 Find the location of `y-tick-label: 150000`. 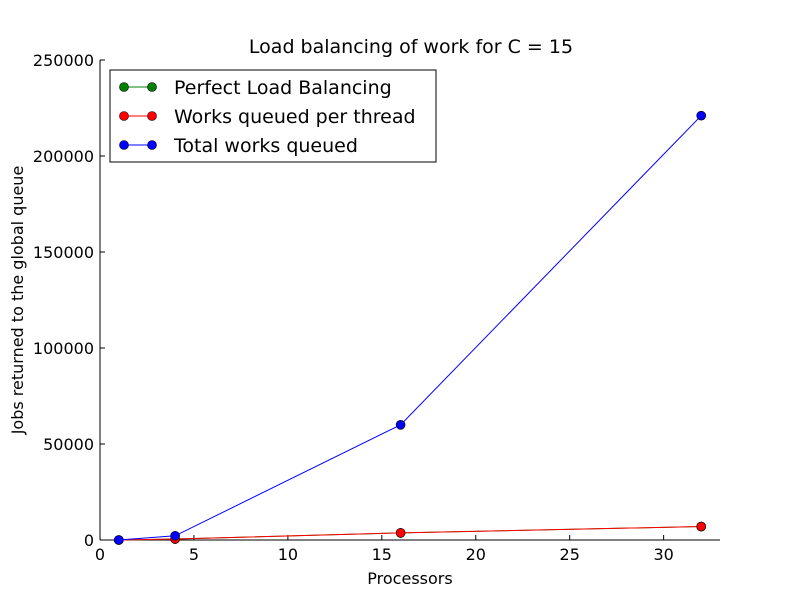

y-tick-label: 150000 is located at coordinates (63, 252).